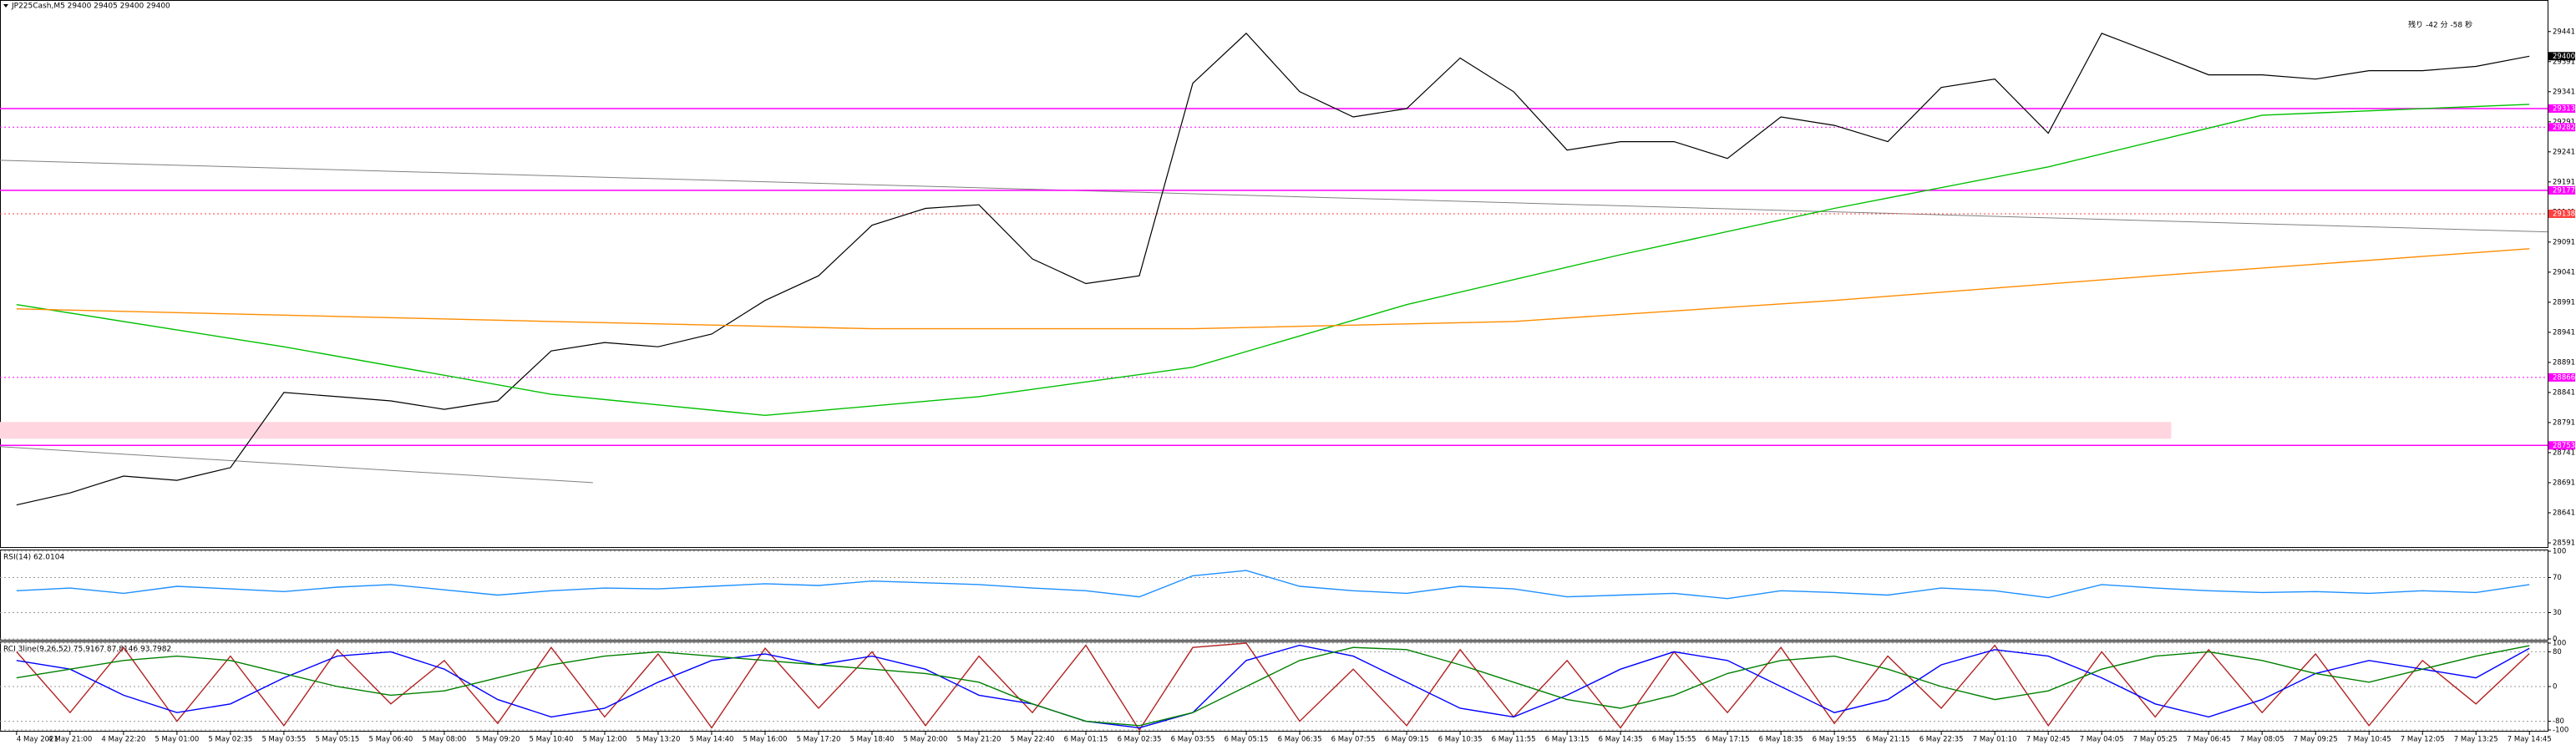  I want to click on x-tick-label: 6 May 09:15, so click(1407, 740).